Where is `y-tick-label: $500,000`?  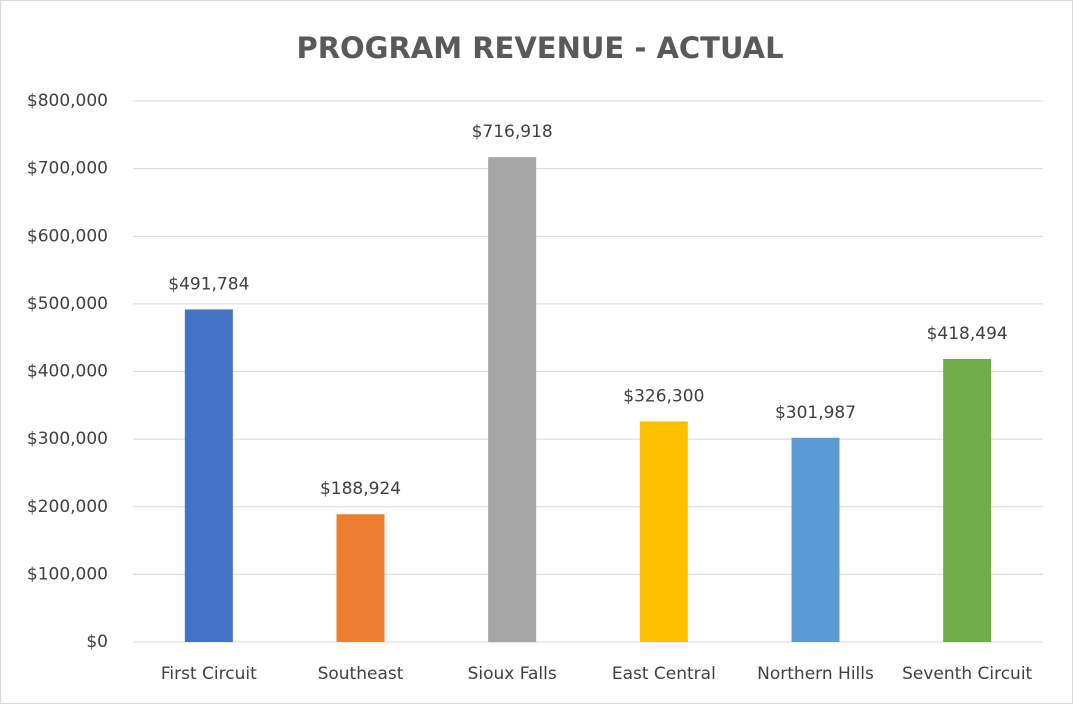
y-tick-label: $500,000 is located at coordinates (67, 304).